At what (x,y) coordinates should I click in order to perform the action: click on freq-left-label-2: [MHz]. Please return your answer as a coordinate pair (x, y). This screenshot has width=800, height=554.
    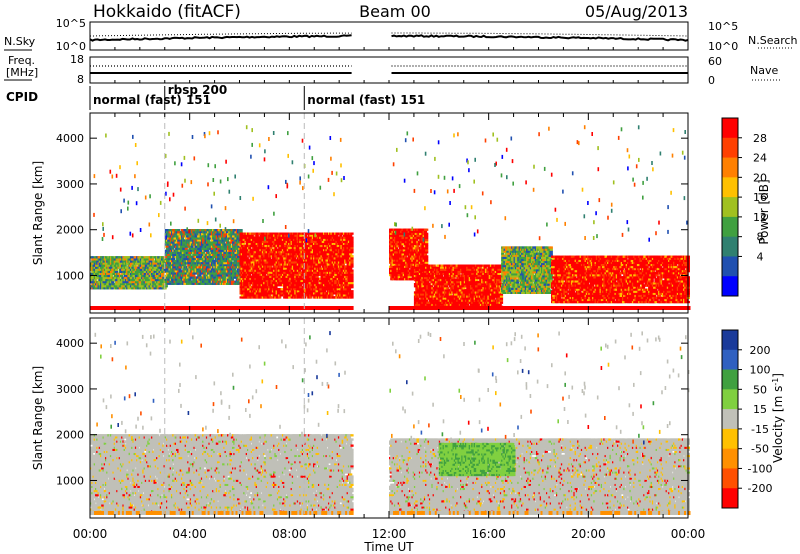
    Looking at the image, I should click on (22, 72).